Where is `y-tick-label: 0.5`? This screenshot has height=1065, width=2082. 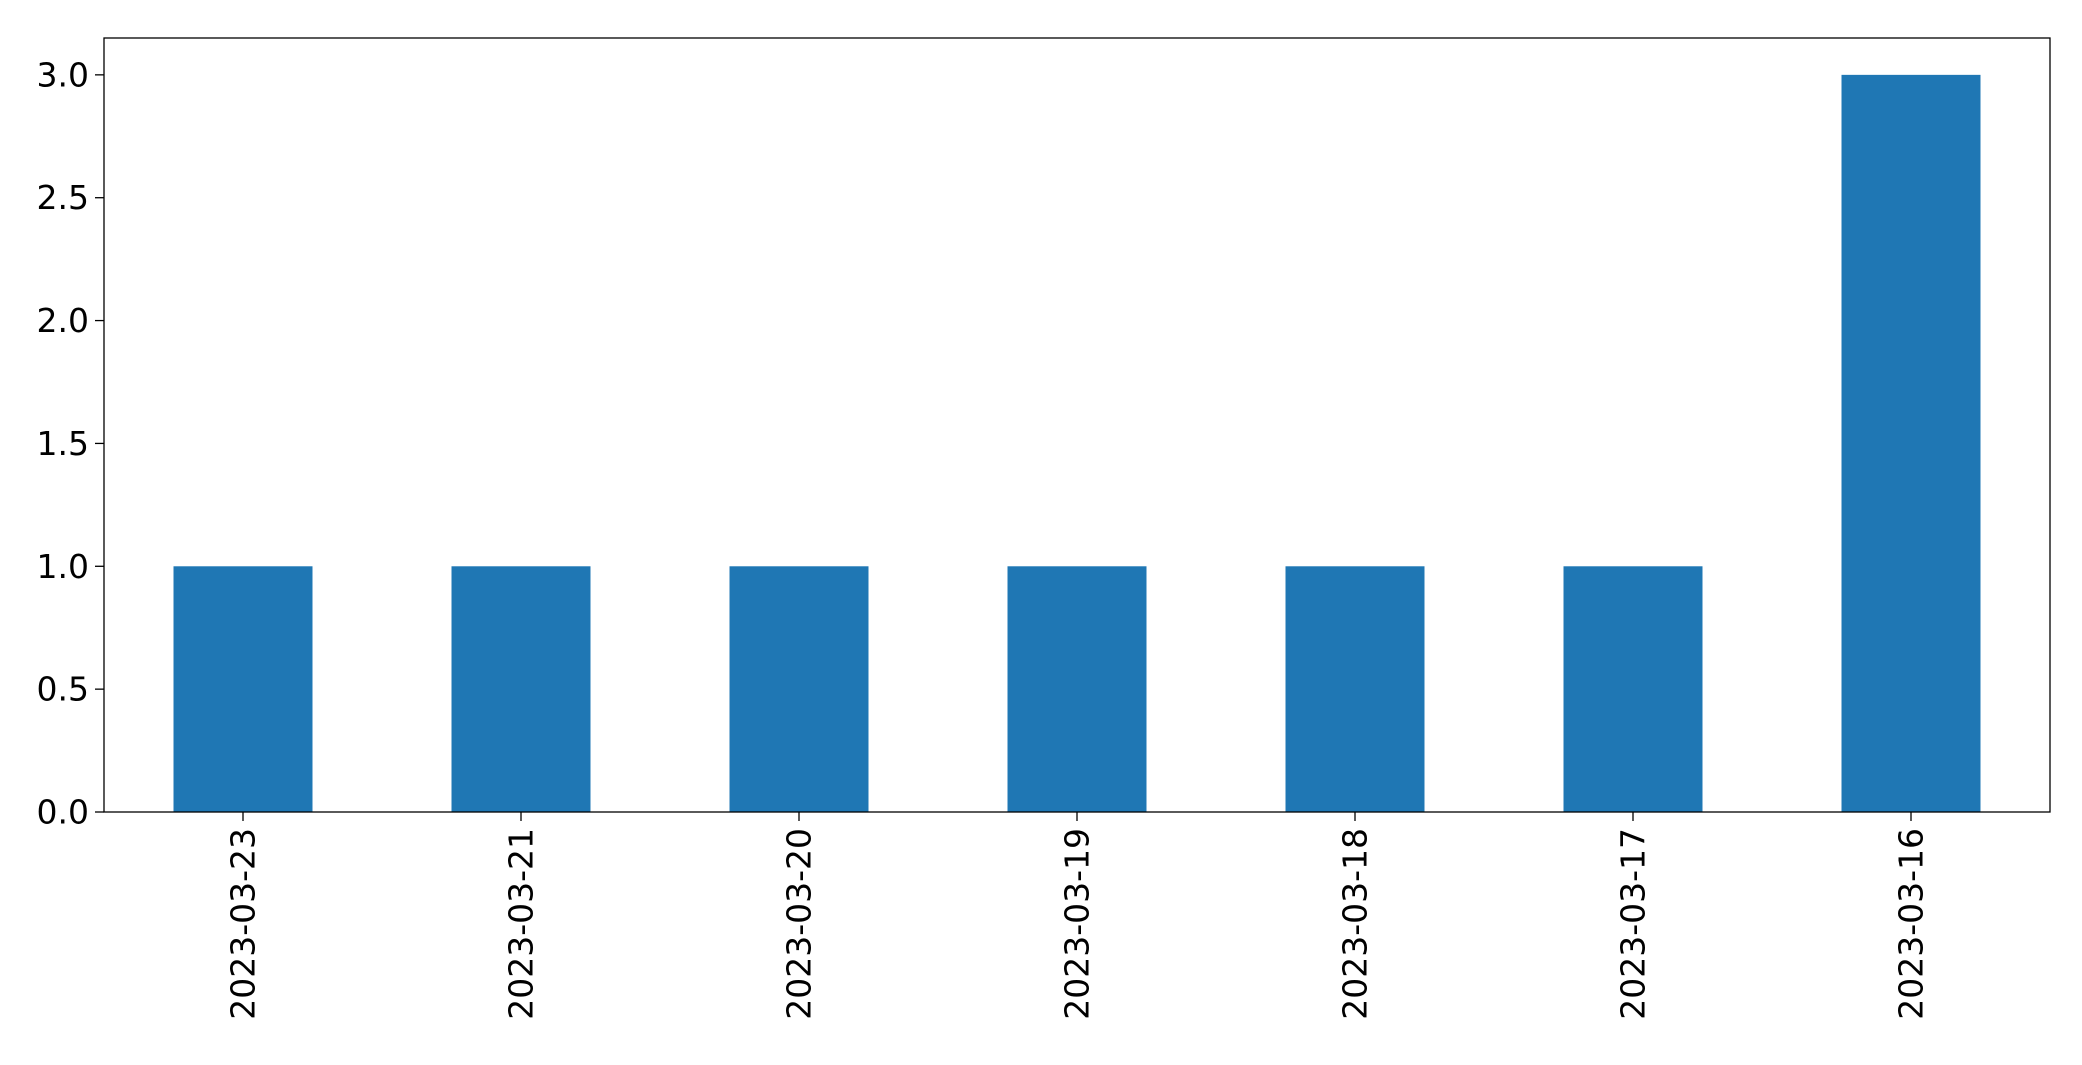
y-tick-label: 0.5 is located at coordinates (63, 689).